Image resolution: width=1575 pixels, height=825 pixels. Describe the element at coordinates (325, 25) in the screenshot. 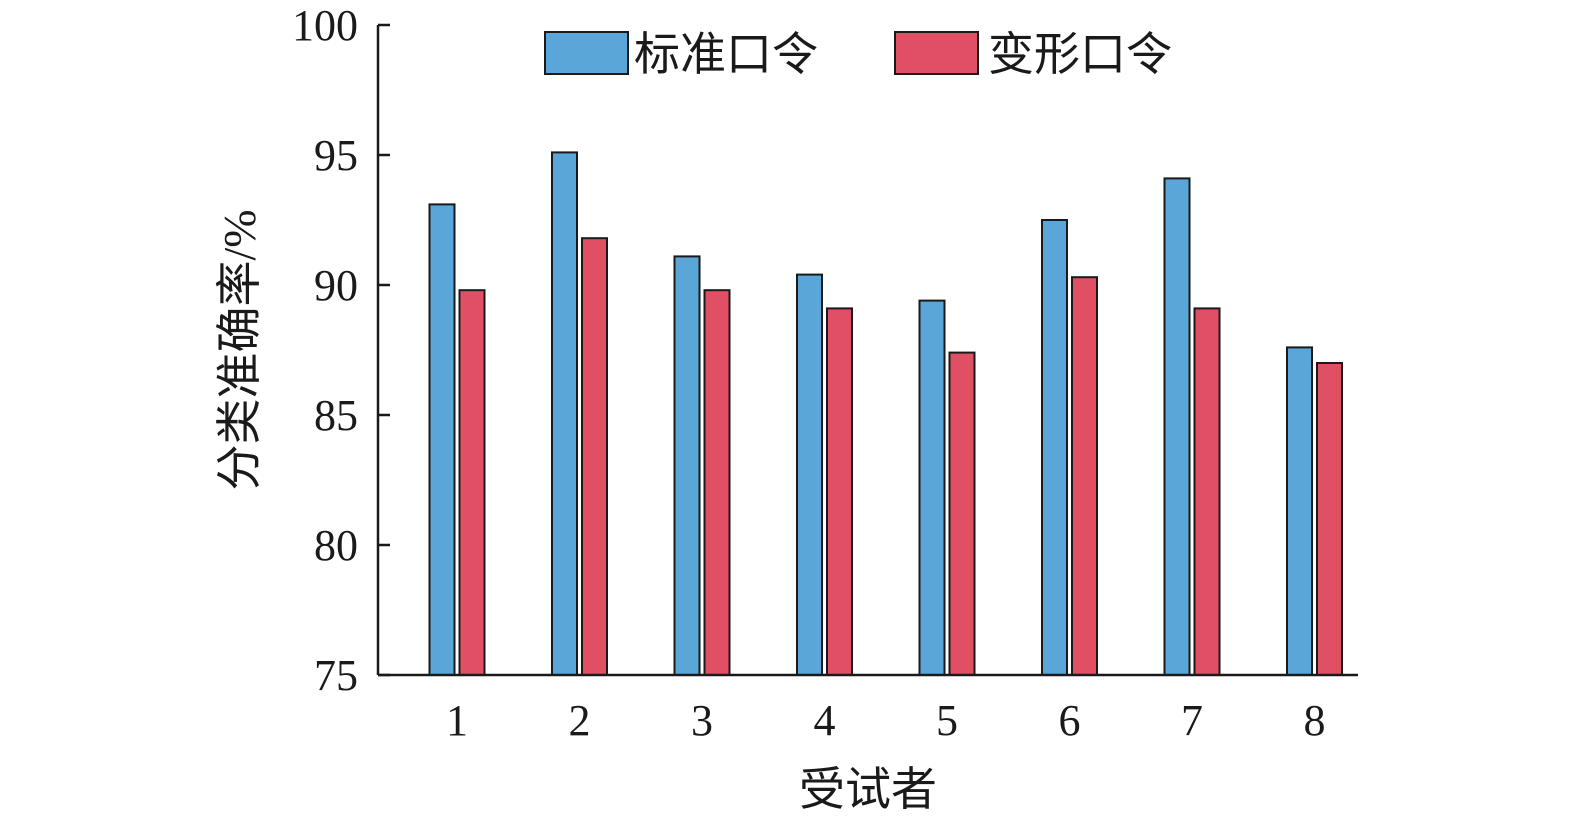

I see `y-tick-label: 100` at that location.